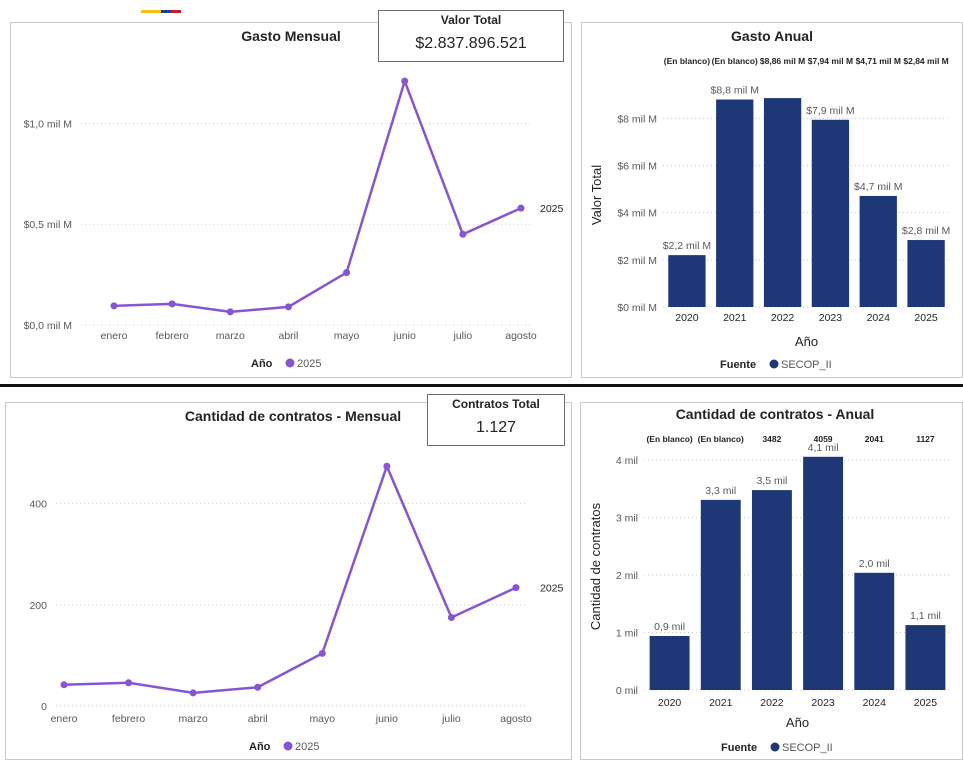  Describe the element at coordinates (637, 261) in the screenshot. I see `y-tick-label: $2 mil M` at that location.